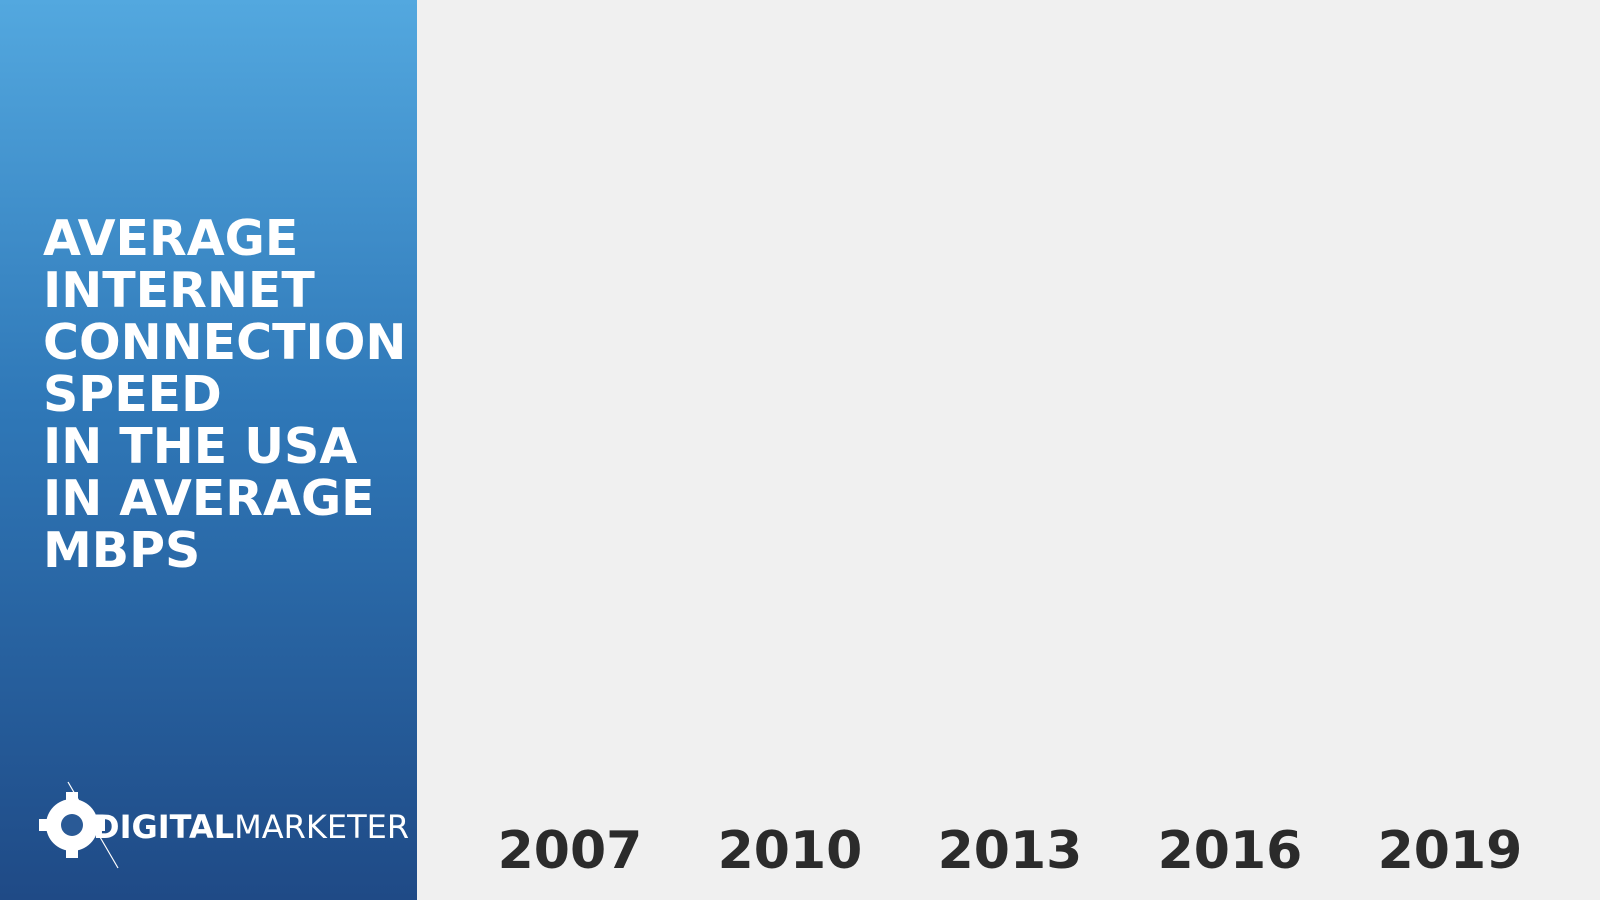 This screenshot has height=900, width=1600. Describe the element at coordinates (209, 498) in the screenshot. I see `chart-title-line: IN AVERAGE` at that location.